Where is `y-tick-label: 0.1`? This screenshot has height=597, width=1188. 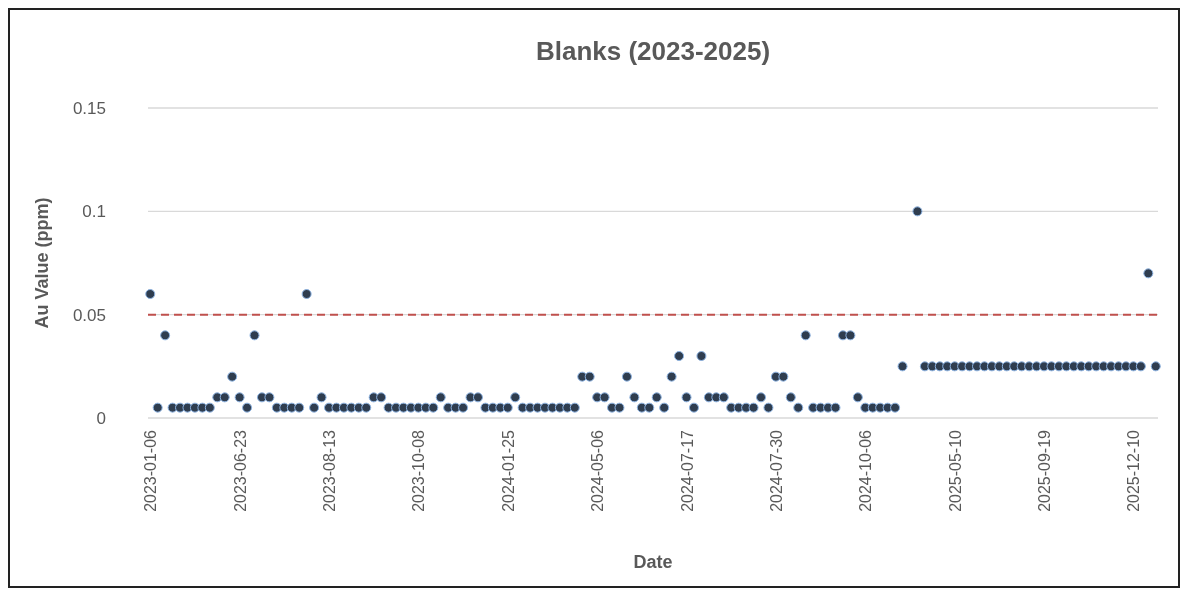
y-tick-label: 0.1 is located at coordinates (94, 212).